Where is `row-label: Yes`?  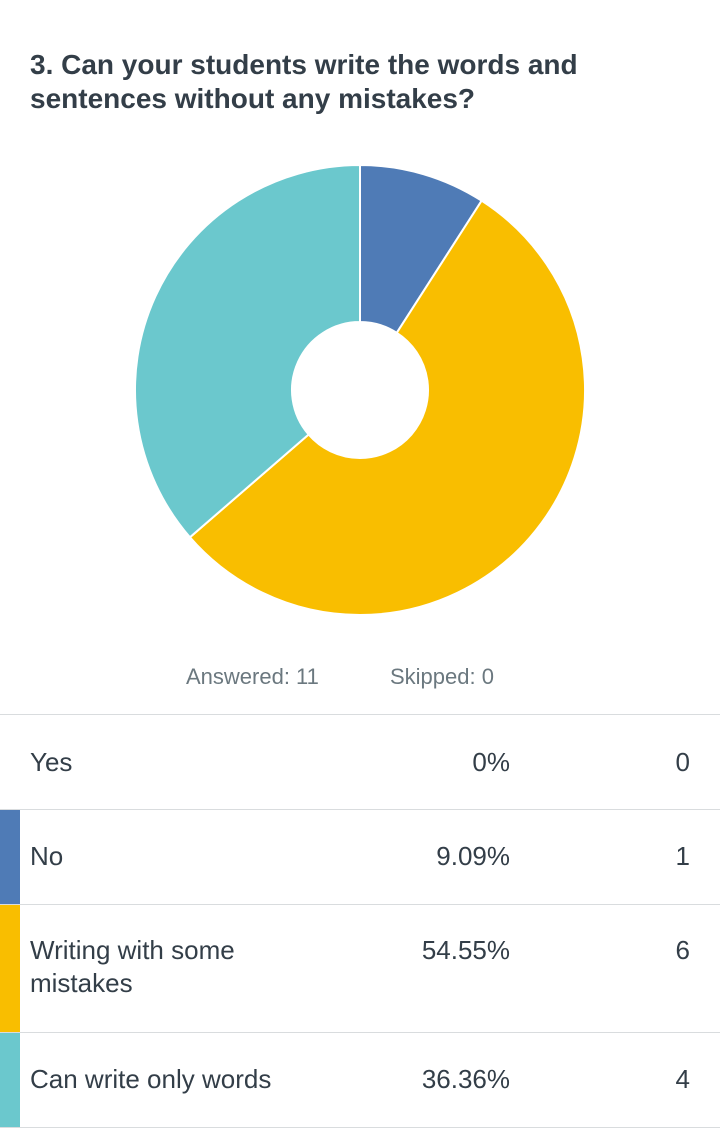 row-label: Yes is located at coordinates (51, 762).